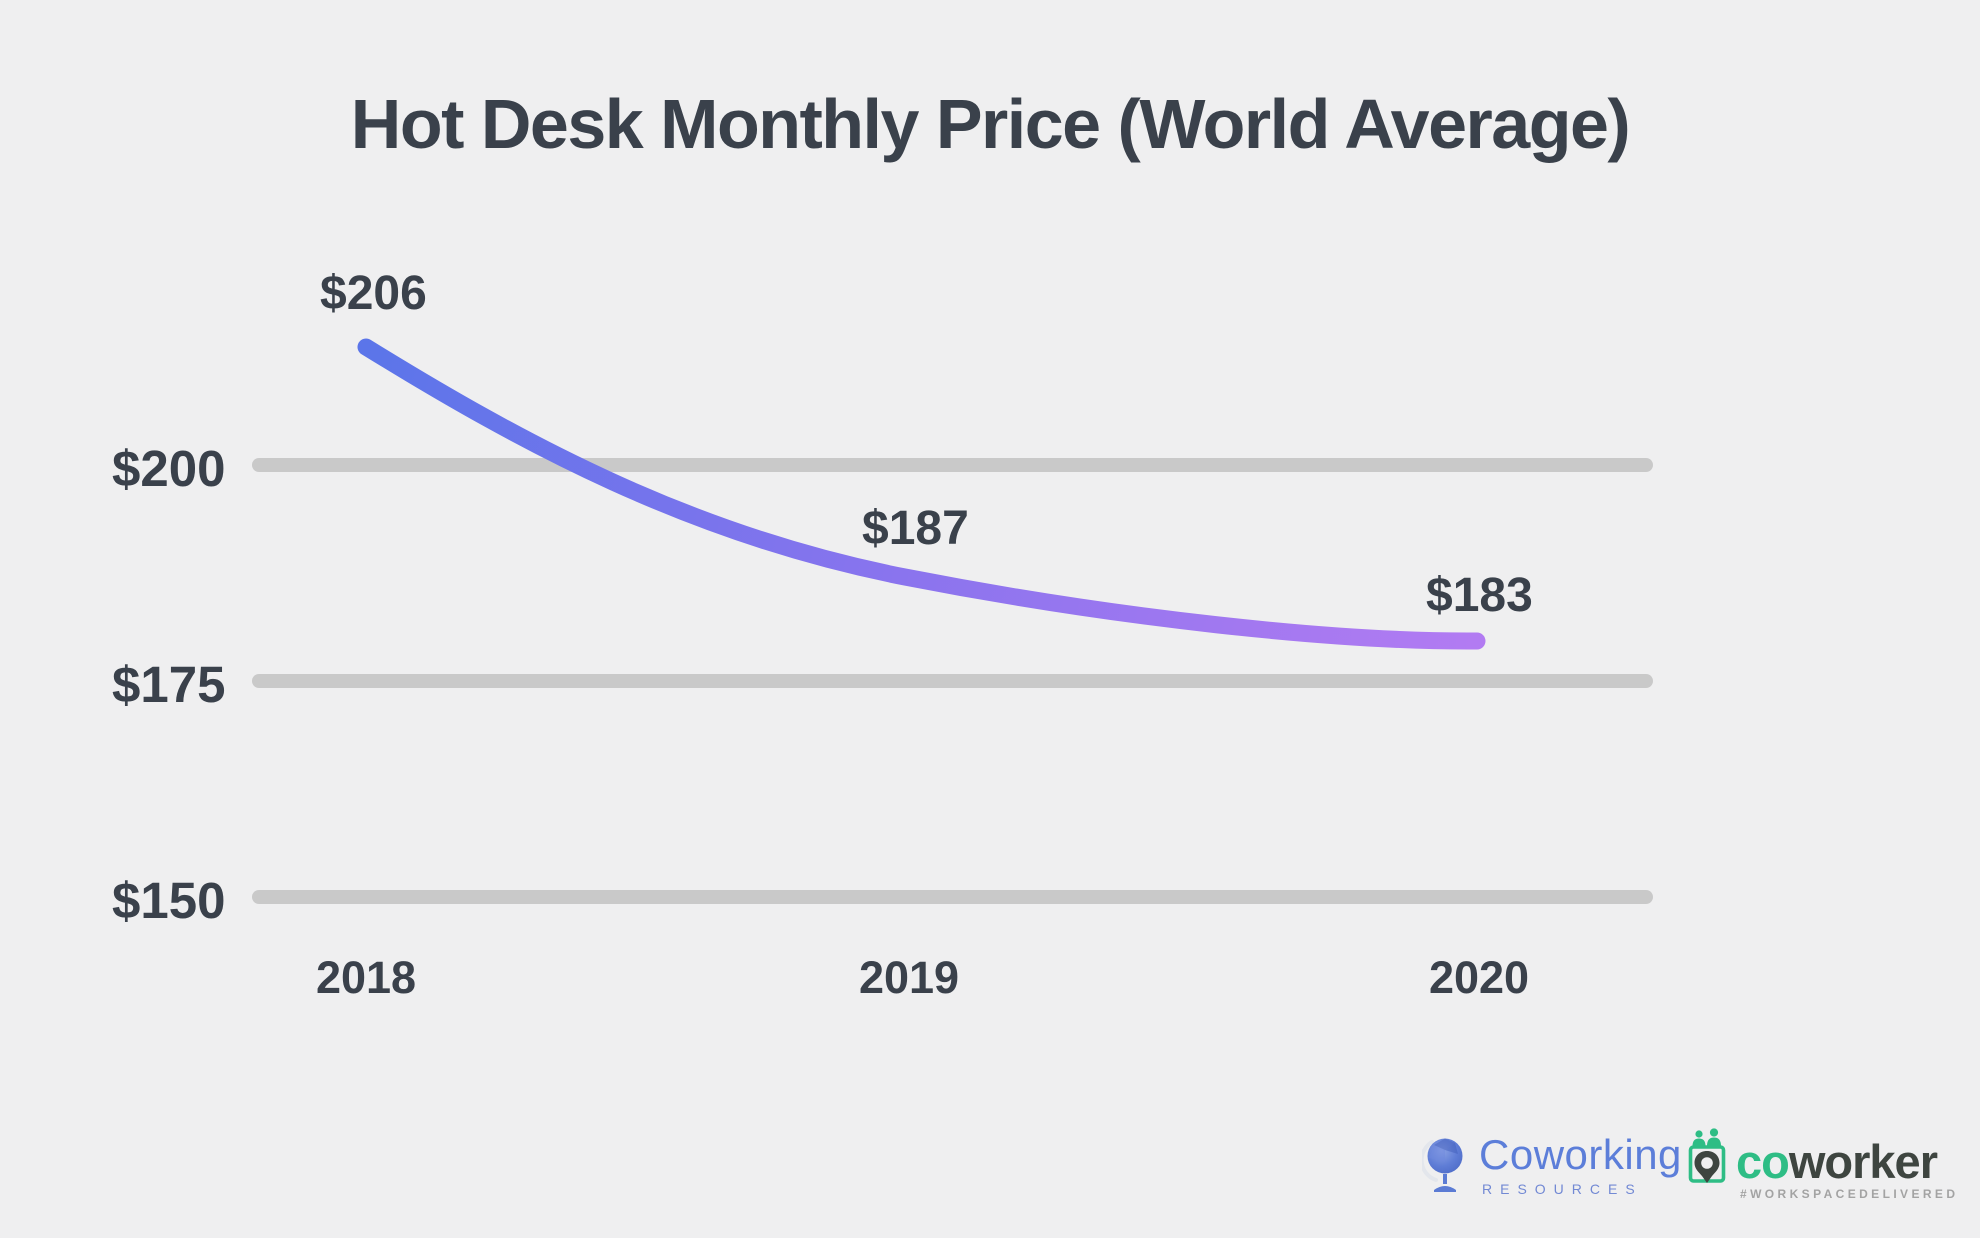 The image size is (1980, 1238). What do you see at coordinates (1763, 1161) in the screenshot?
I see `coworker-name-co: co` at bounding box center [1763, 1161].